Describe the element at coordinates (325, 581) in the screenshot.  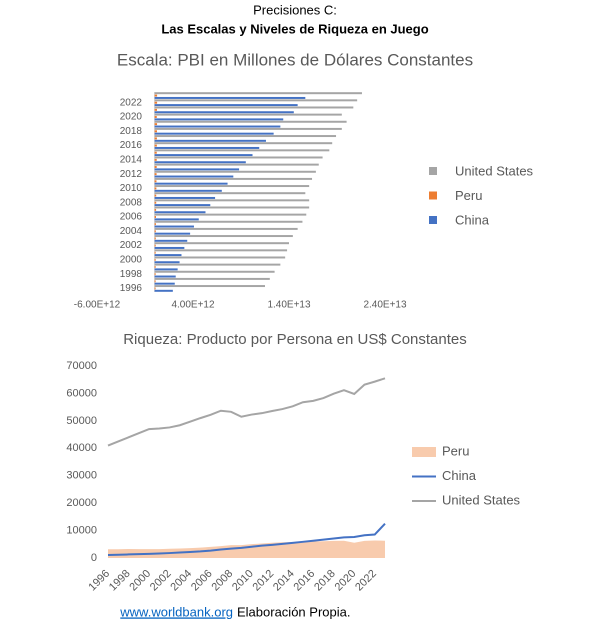
I see `x-tick-label: 2018` at that location.